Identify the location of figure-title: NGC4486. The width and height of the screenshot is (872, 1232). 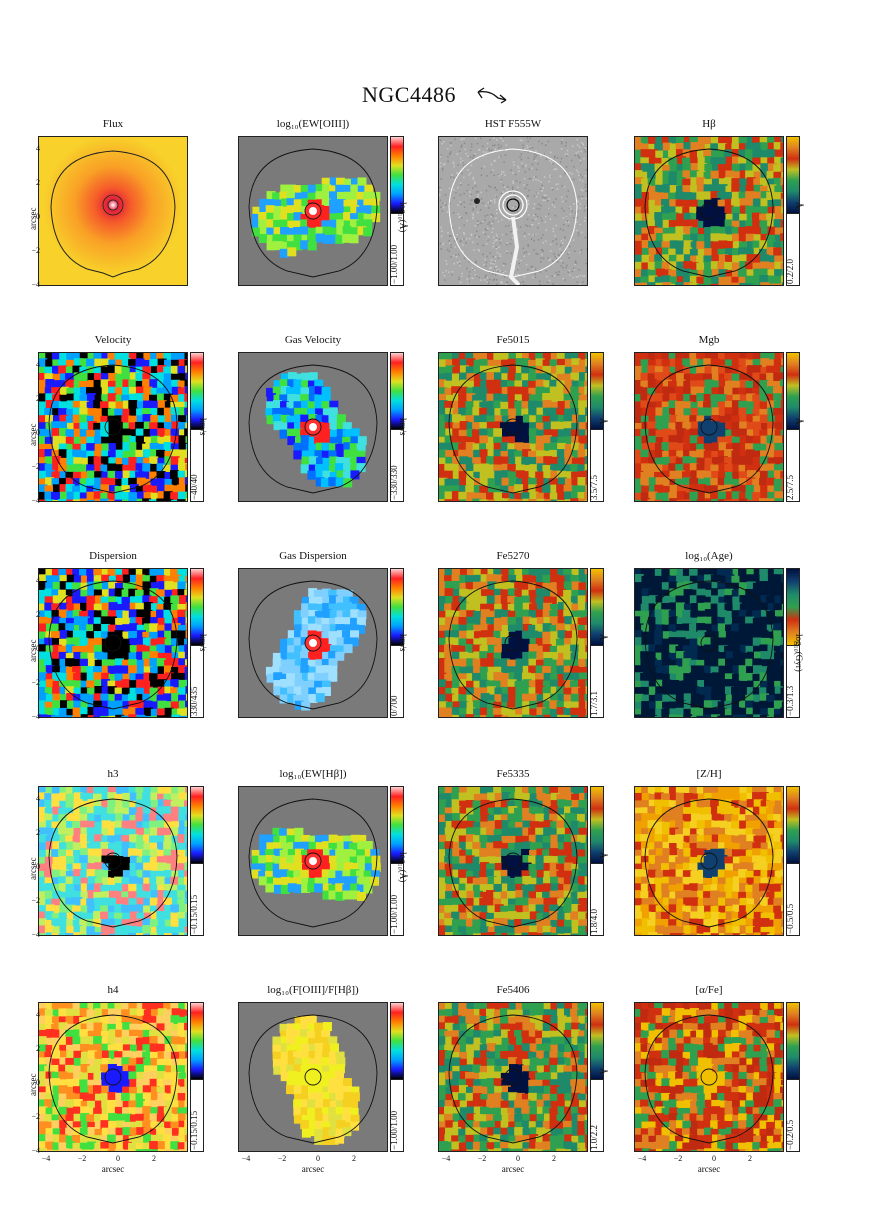
(436, 96).